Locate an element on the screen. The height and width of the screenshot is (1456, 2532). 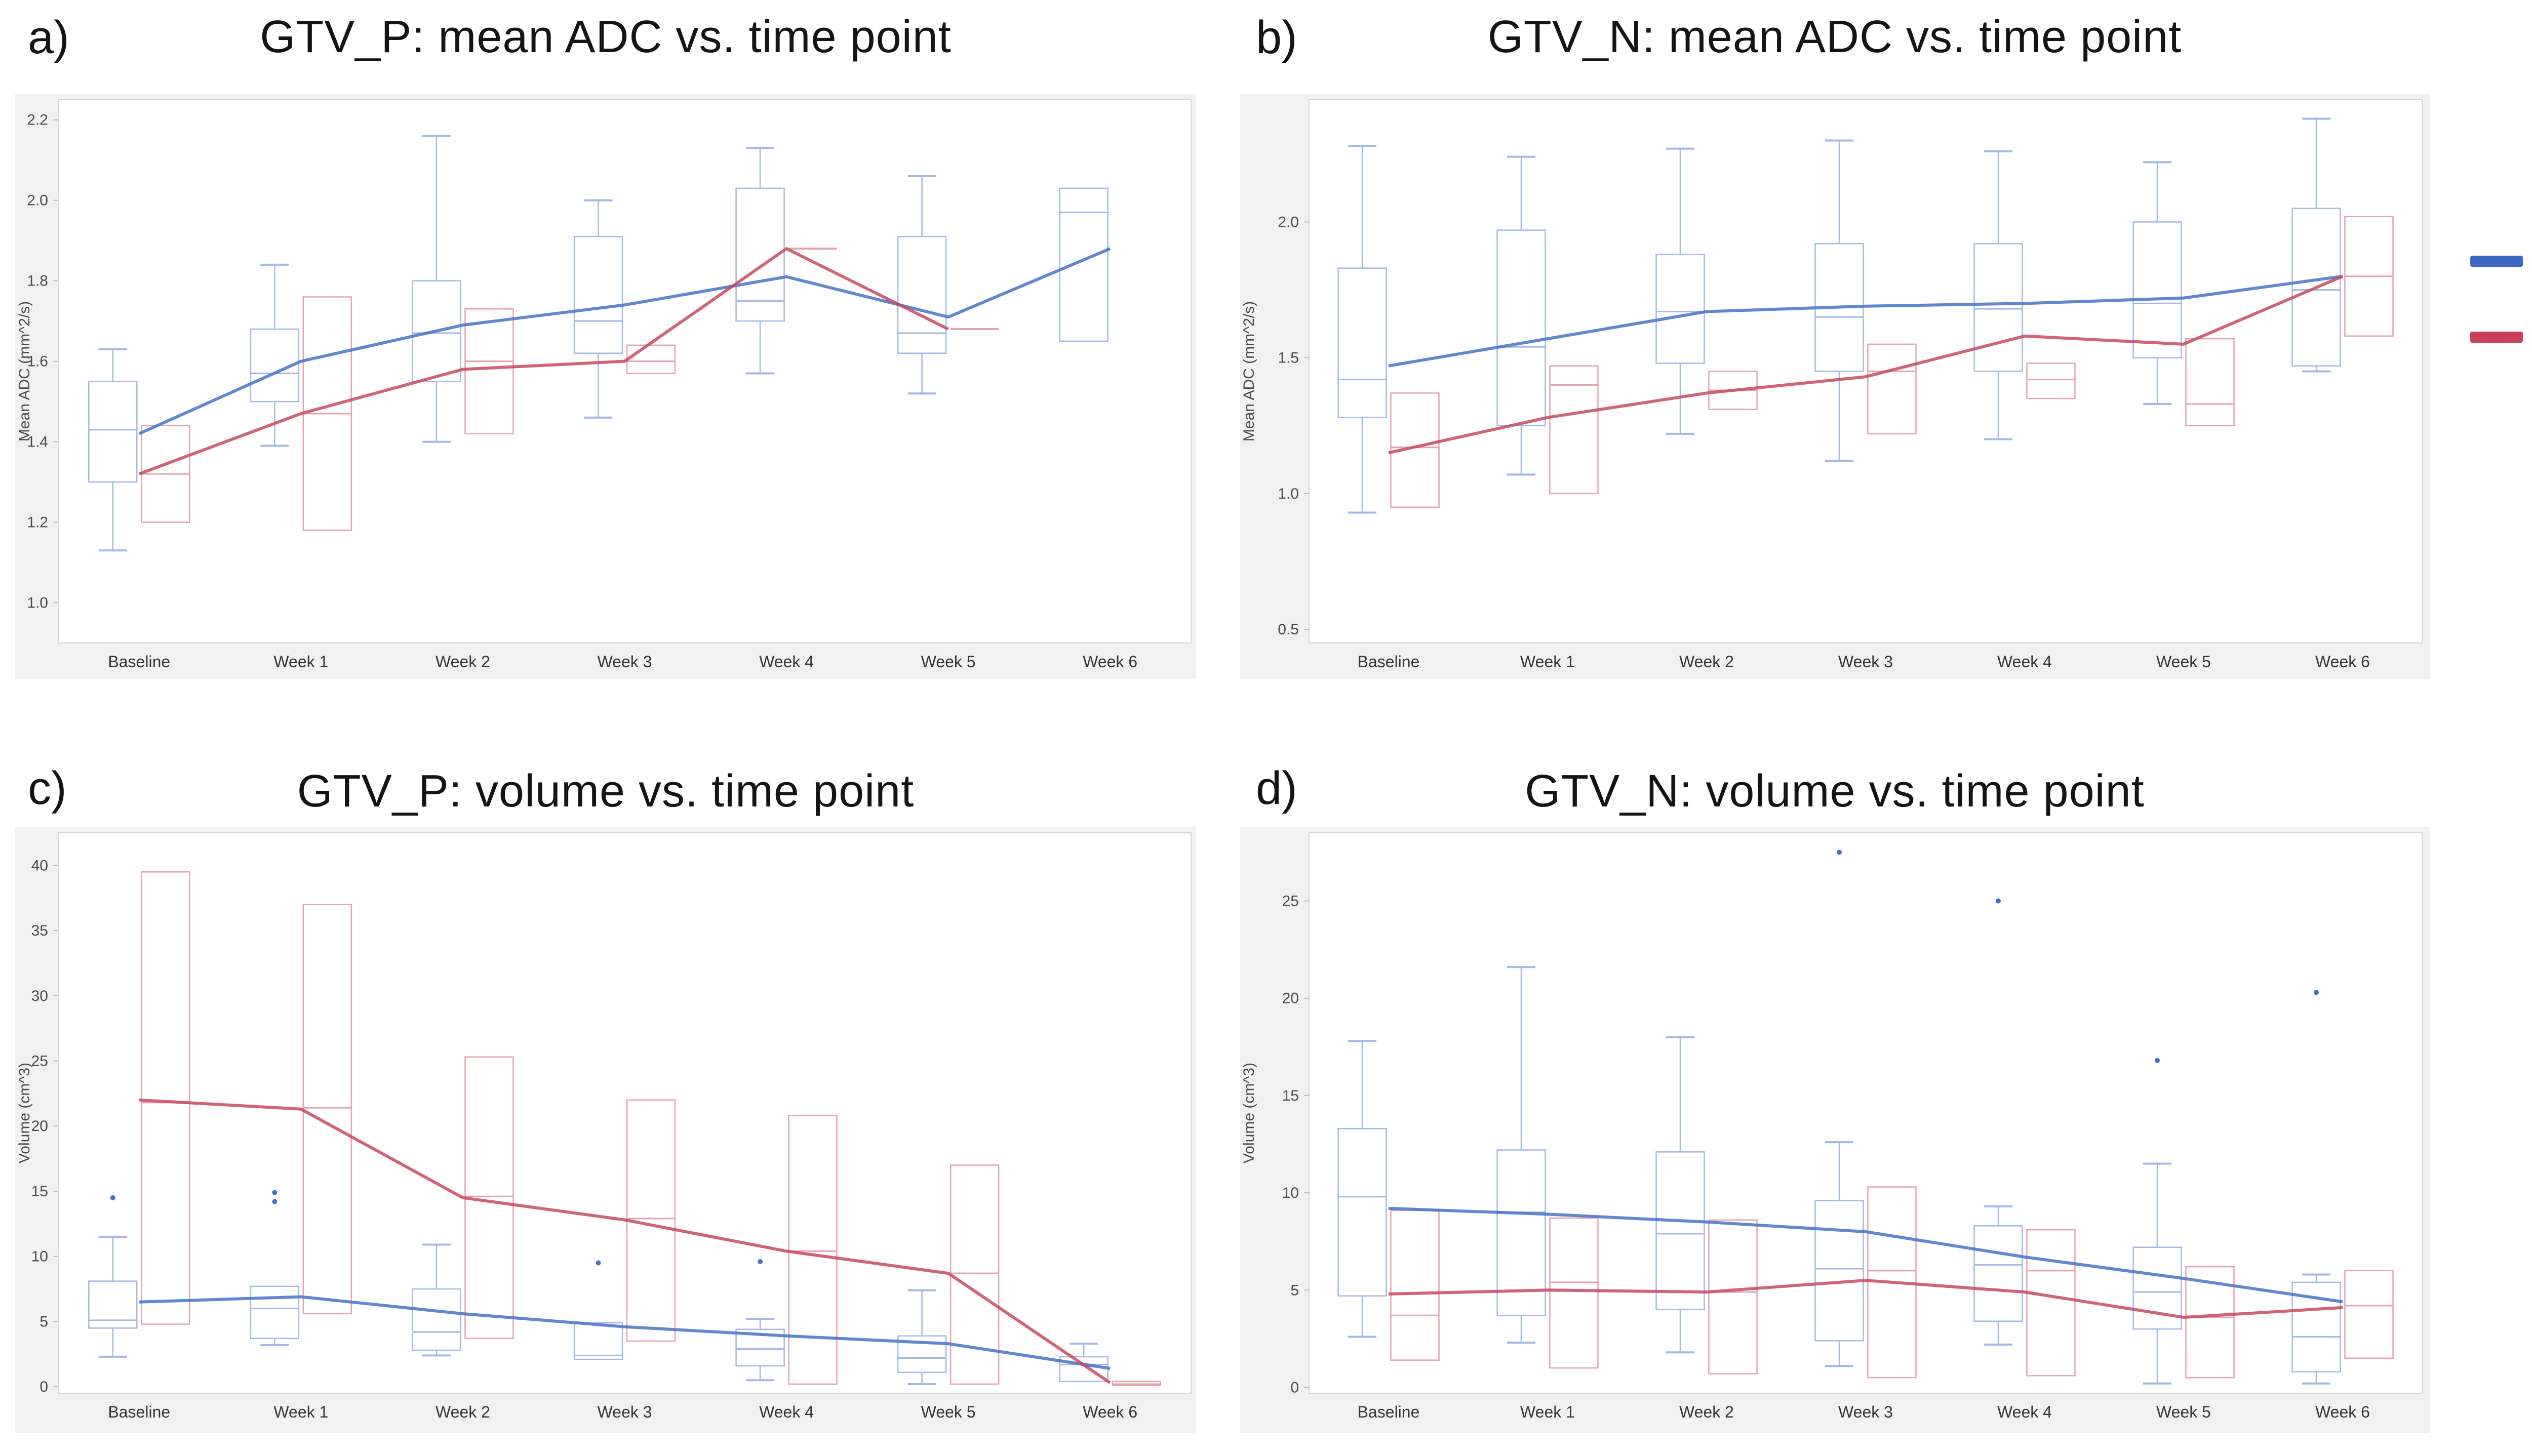
svg-text: 1.2 is located at coordinates (37, 522).